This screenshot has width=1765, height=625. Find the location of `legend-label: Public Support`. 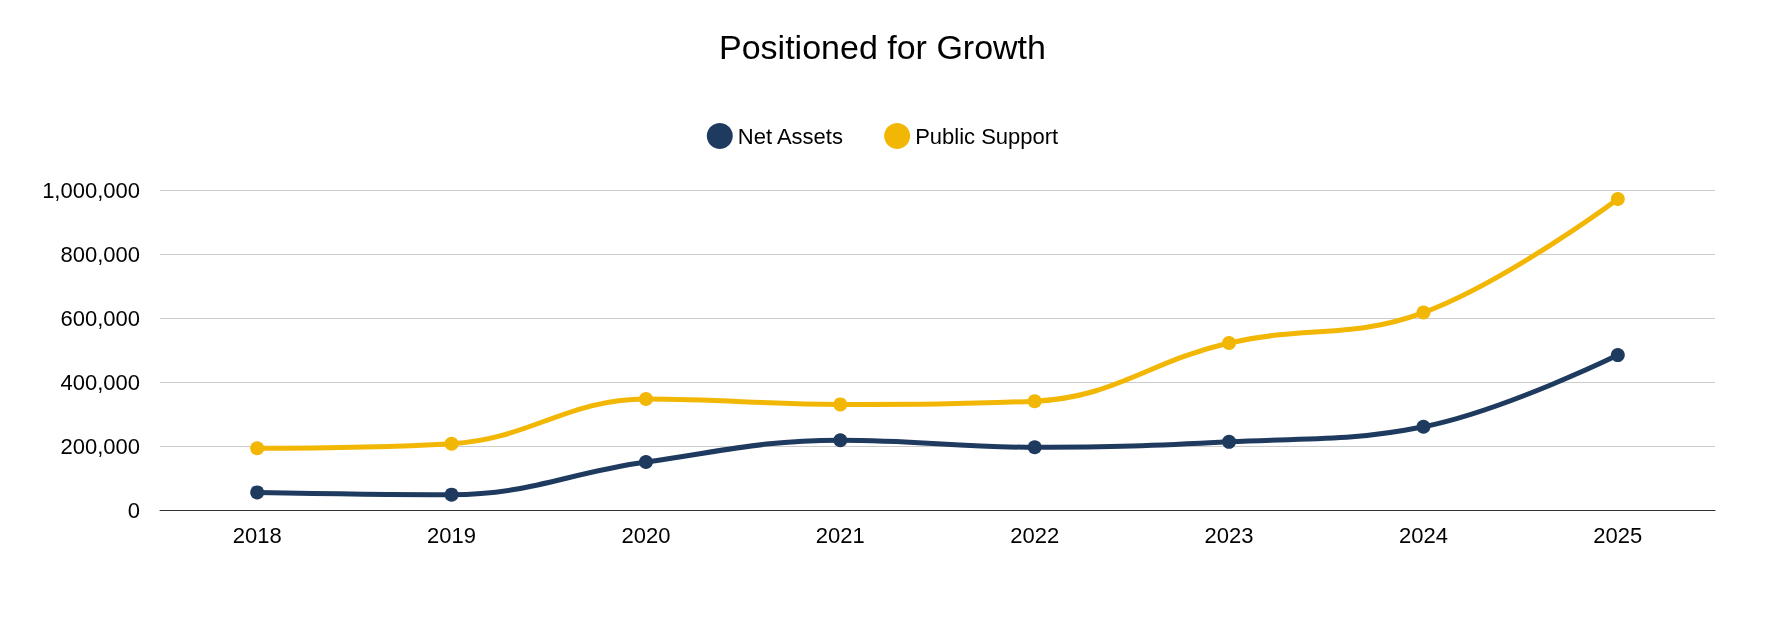

legend-label: Public Support is located at coordinates (987, 136).